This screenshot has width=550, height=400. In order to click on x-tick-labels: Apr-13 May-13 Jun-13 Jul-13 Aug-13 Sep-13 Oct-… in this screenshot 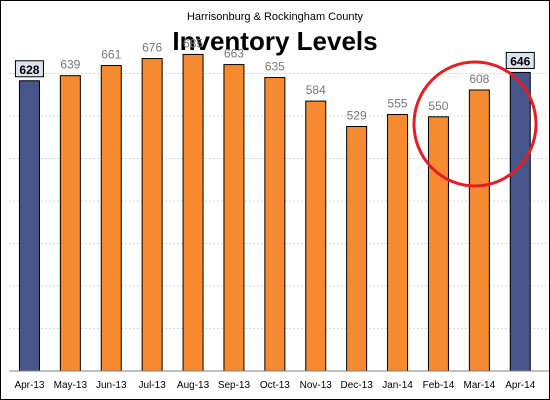, I will do `click(274, 385)`.